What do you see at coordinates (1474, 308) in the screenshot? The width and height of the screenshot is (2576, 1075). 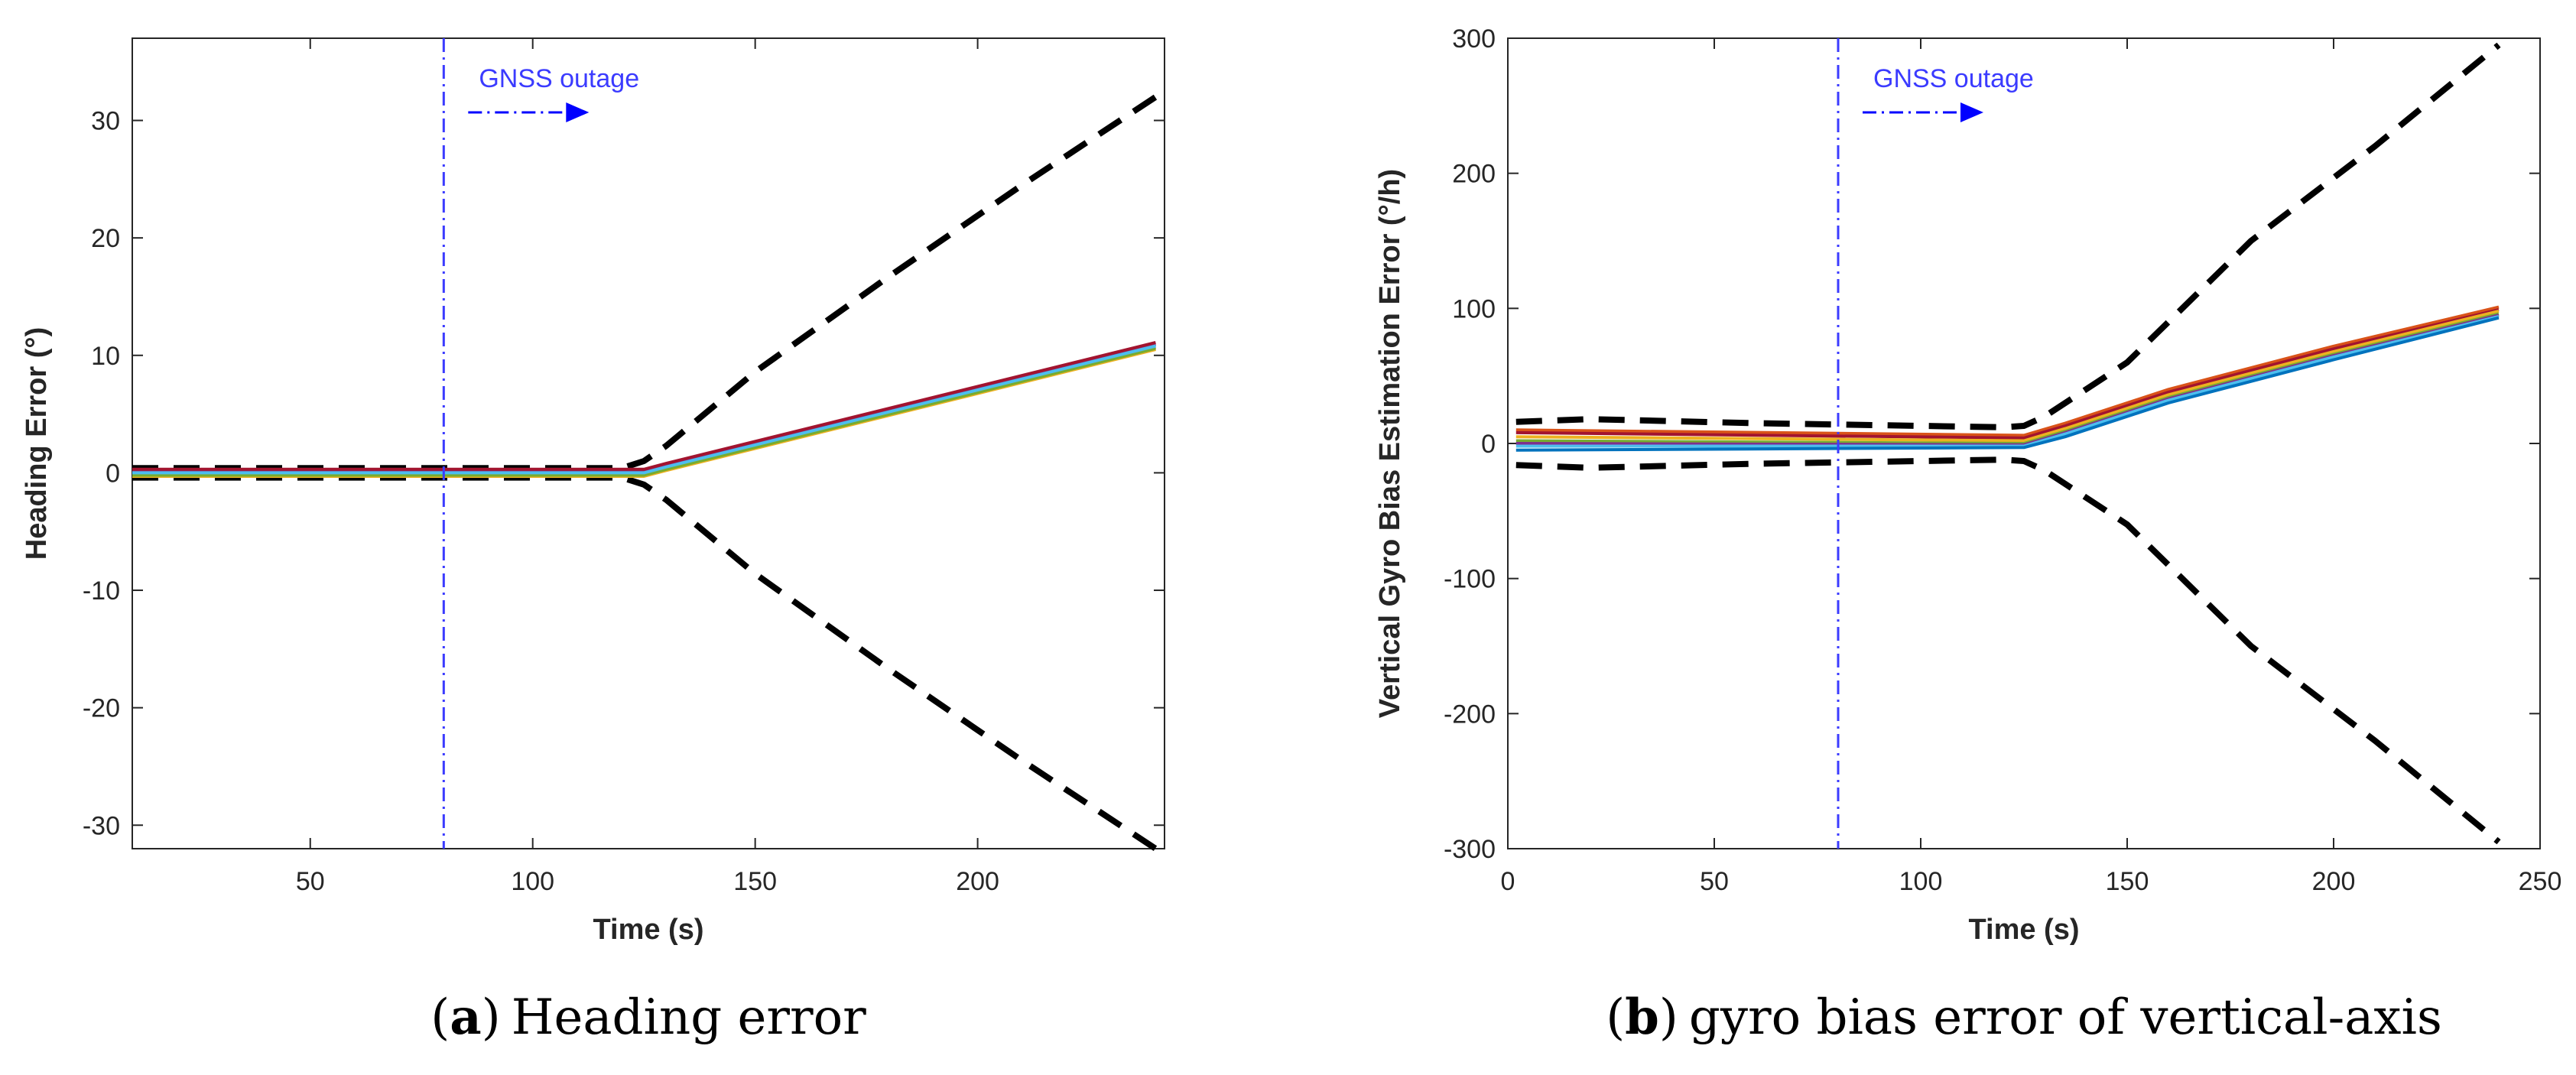 I see `y-tick-label: 100` at bounding box center [1474, 308].